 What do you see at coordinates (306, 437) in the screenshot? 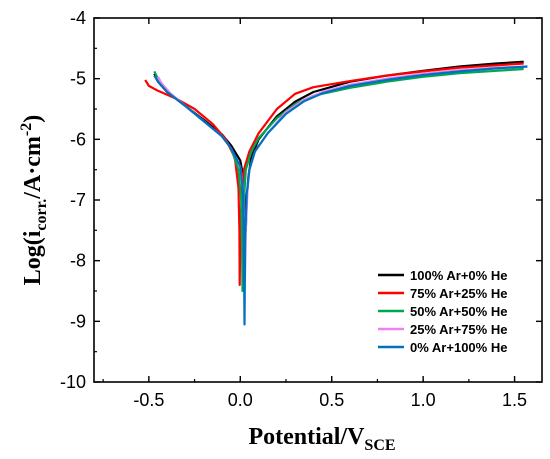
I see `x-axis-title-main: Potential/V` at bounding box center [306, 437].